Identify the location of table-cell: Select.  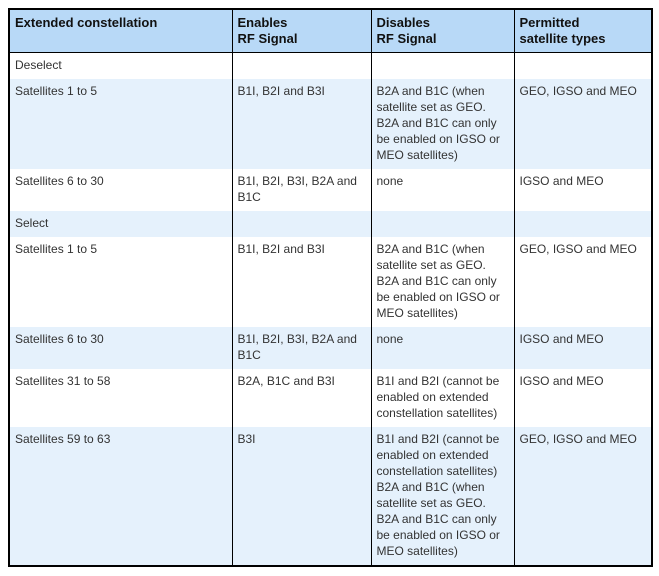
(120, 224).